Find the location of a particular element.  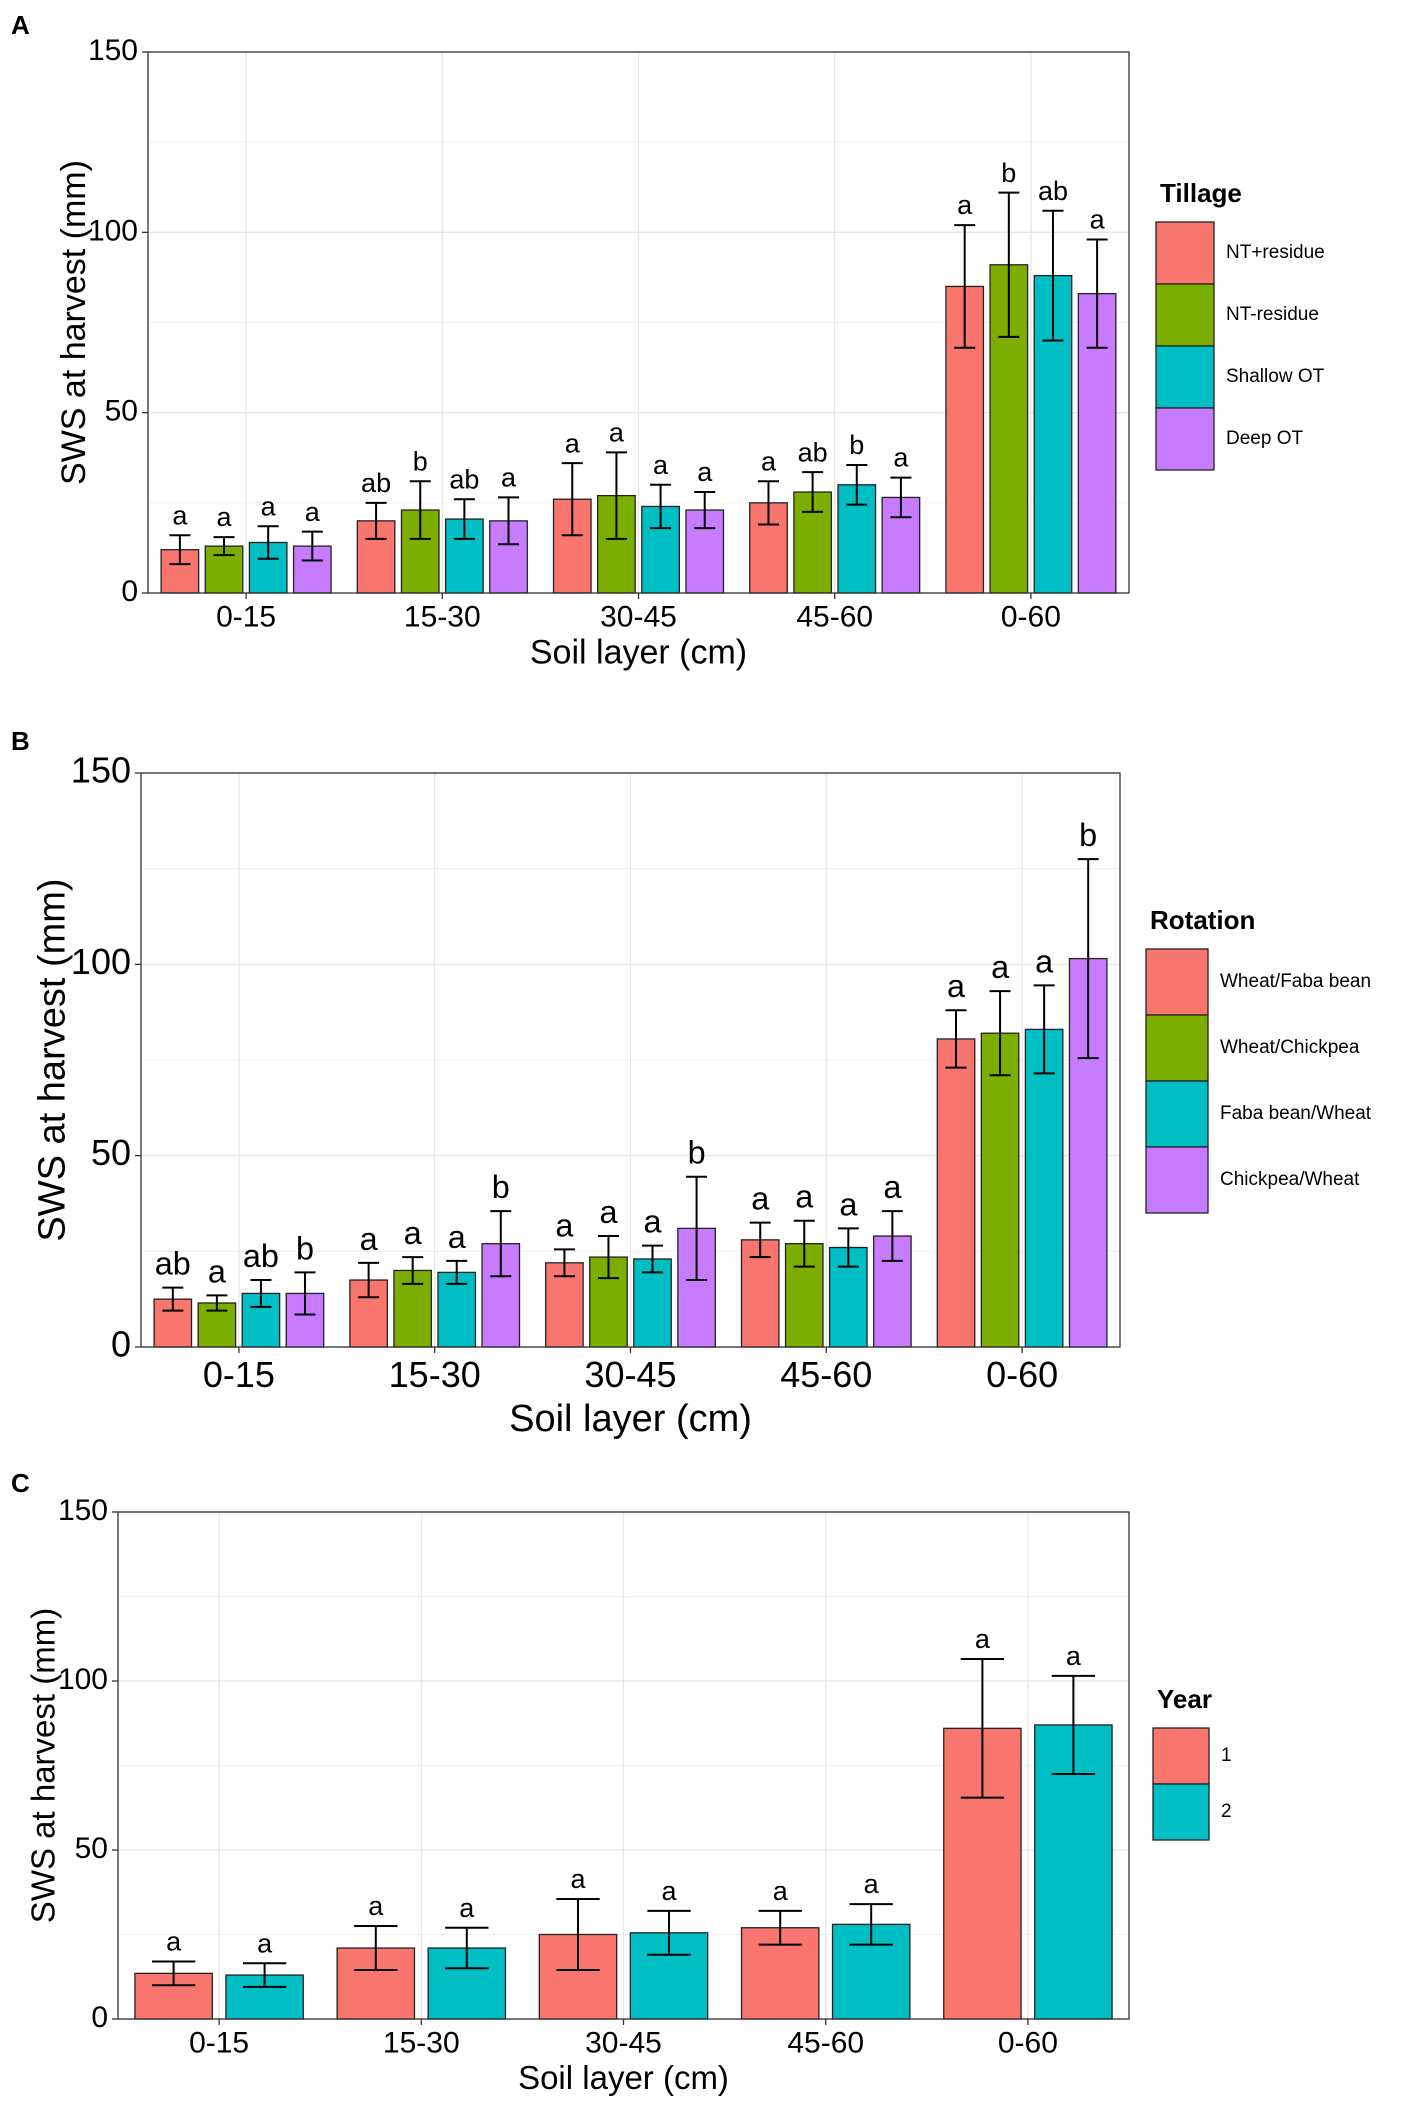

legend-label: NT+residue is located at coordinates (1275, 252).